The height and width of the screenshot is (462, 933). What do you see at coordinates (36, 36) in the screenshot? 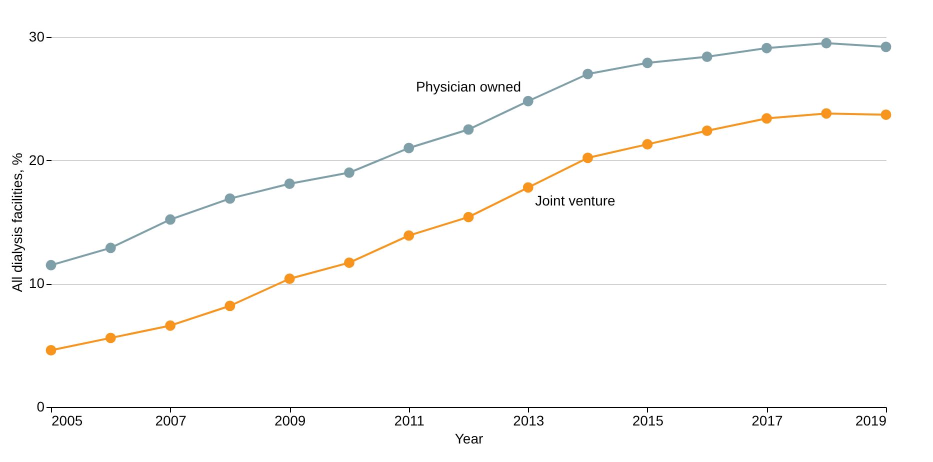
I see `y-tick-label: 30` at bounding box center [36, 36].